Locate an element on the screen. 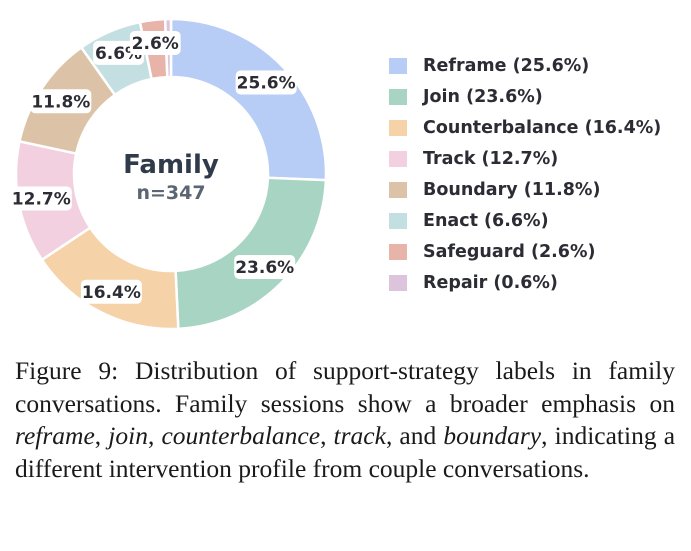  legend-label: Safeguard (2.6%) is located at coordinates (509, 251).